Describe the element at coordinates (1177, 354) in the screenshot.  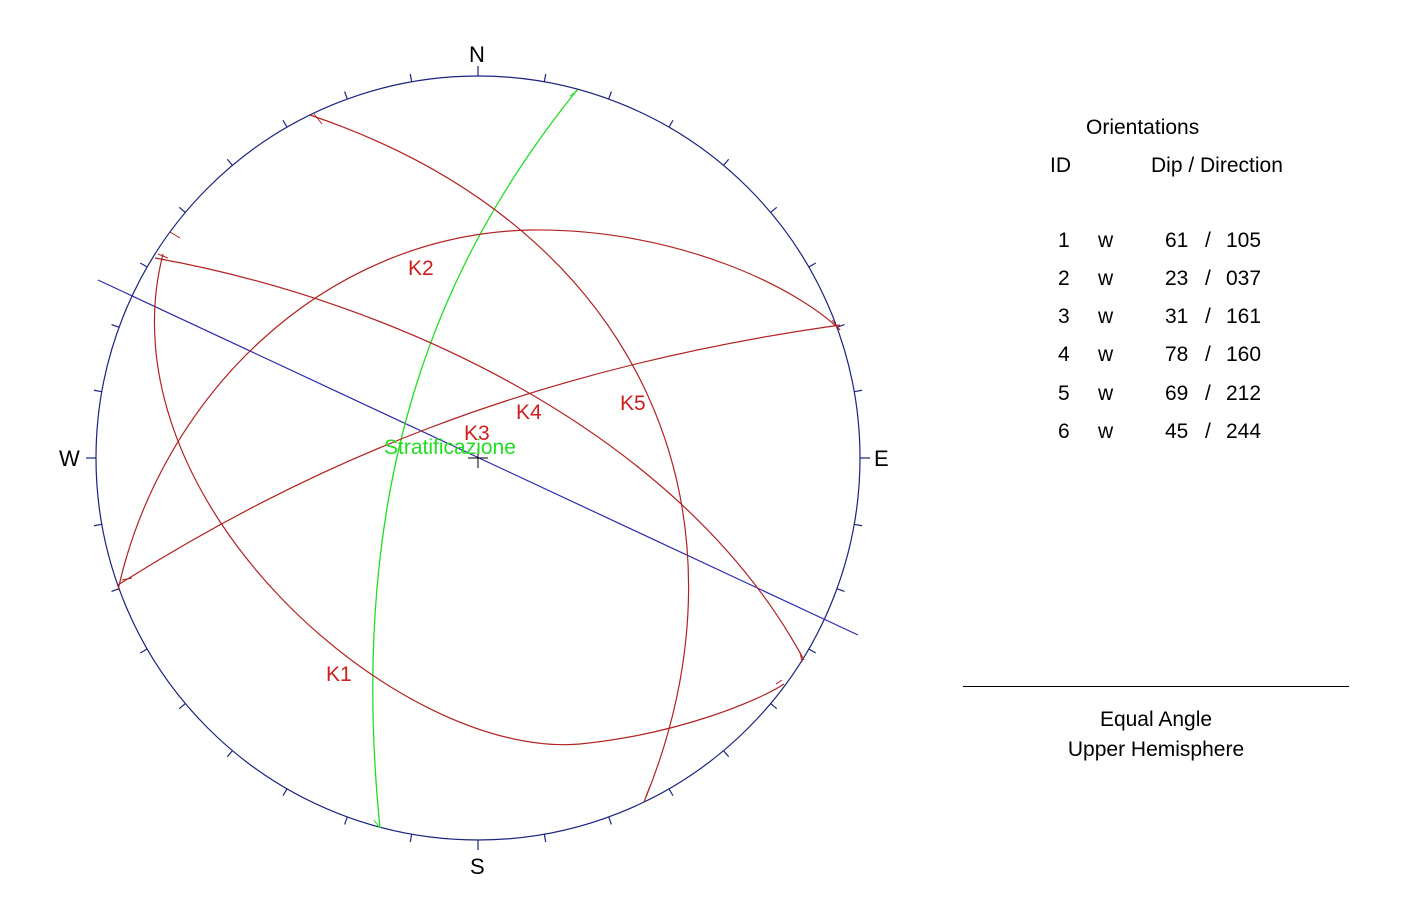
I see `row-dip: 78` at that location.